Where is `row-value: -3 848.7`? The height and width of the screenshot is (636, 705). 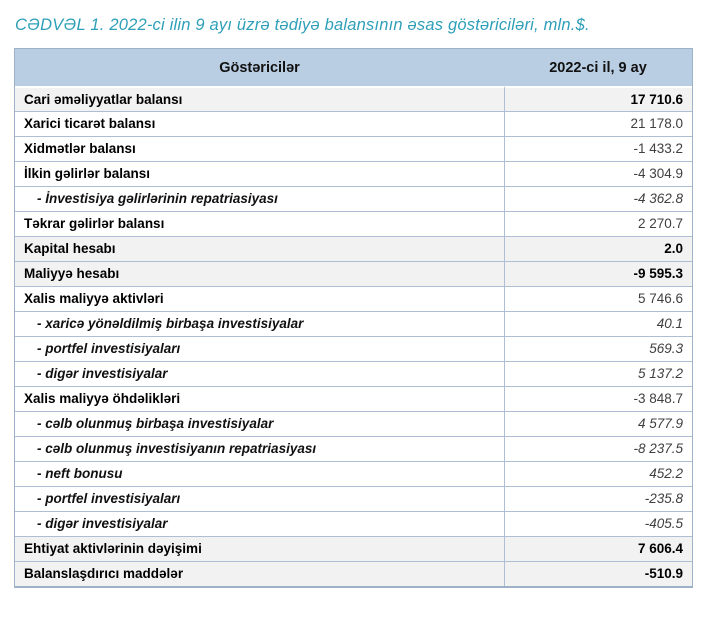
row-value: -3 848.7 is located at coordinates (598, 398).